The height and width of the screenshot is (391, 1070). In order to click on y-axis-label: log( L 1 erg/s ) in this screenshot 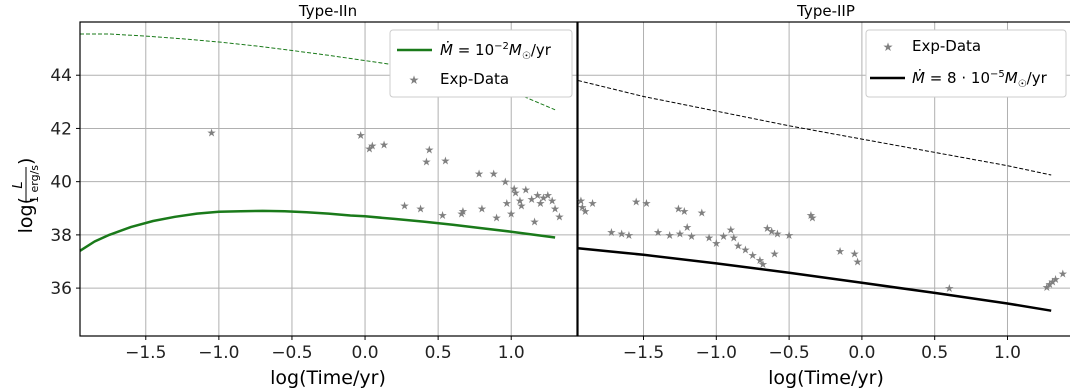, I will do `click(26, 196)`.